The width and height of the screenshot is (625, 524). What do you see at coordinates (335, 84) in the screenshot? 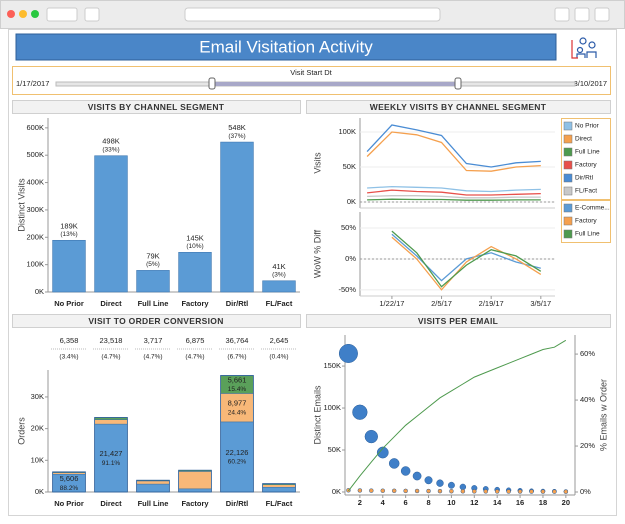
I see `slider-range` at bounding box center [335, 84].